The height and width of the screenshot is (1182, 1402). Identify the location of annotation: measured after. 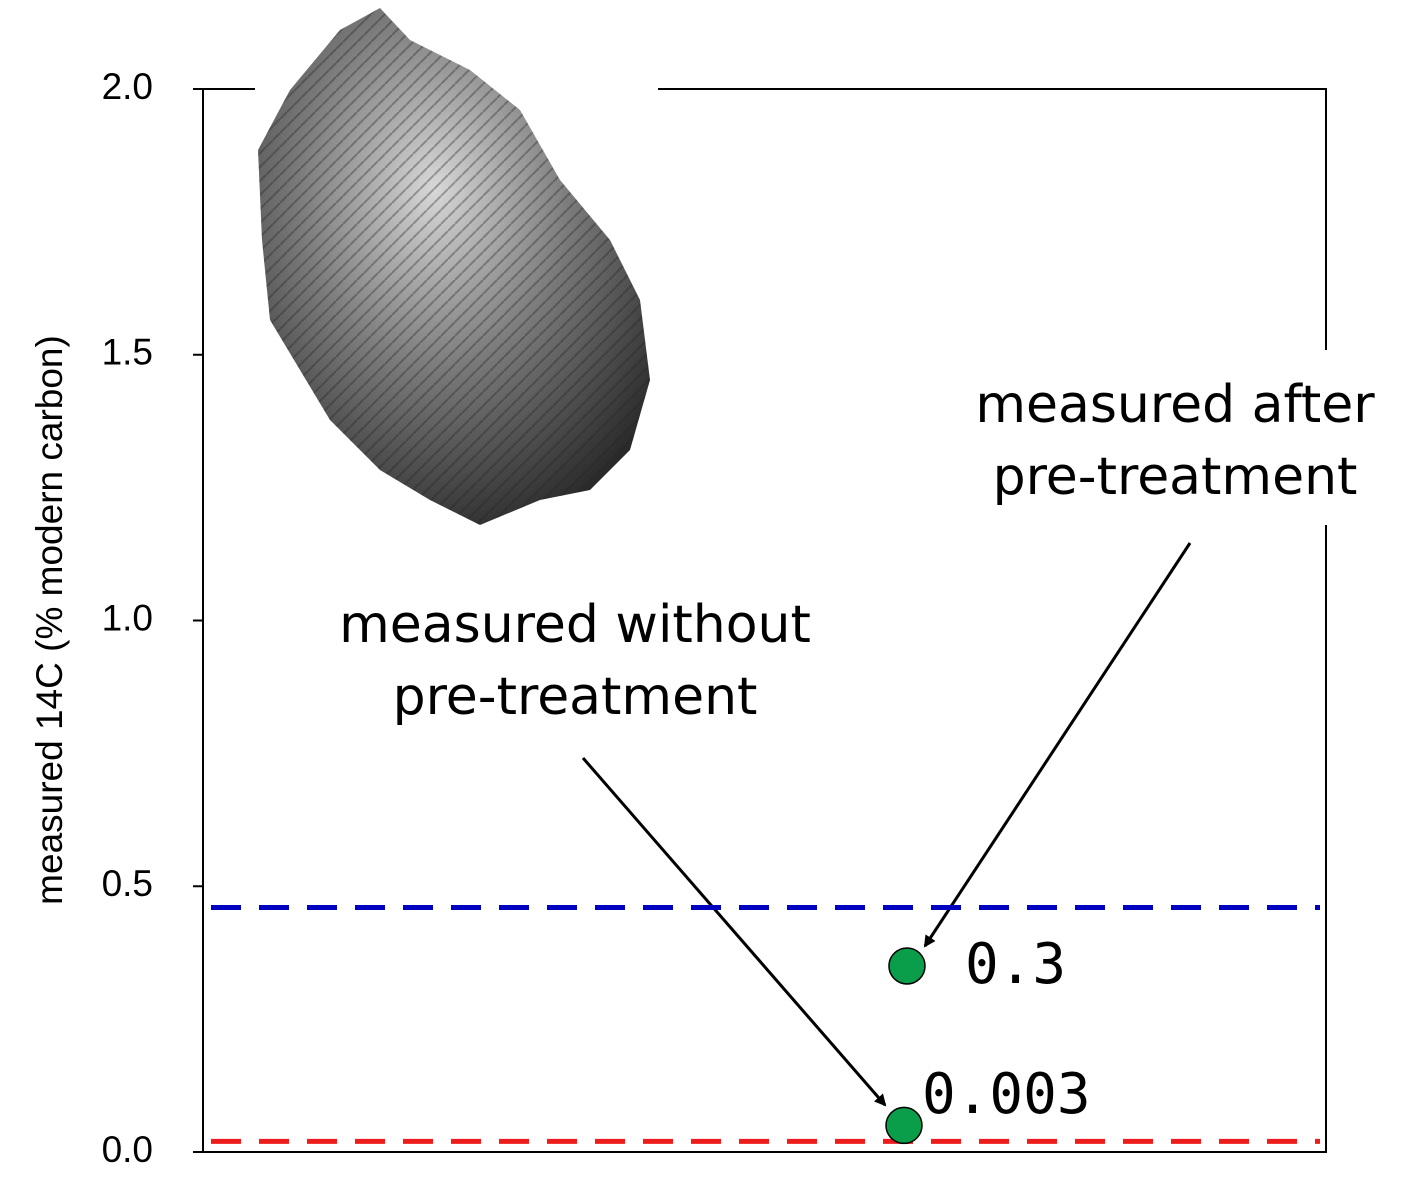
(1175, 405).